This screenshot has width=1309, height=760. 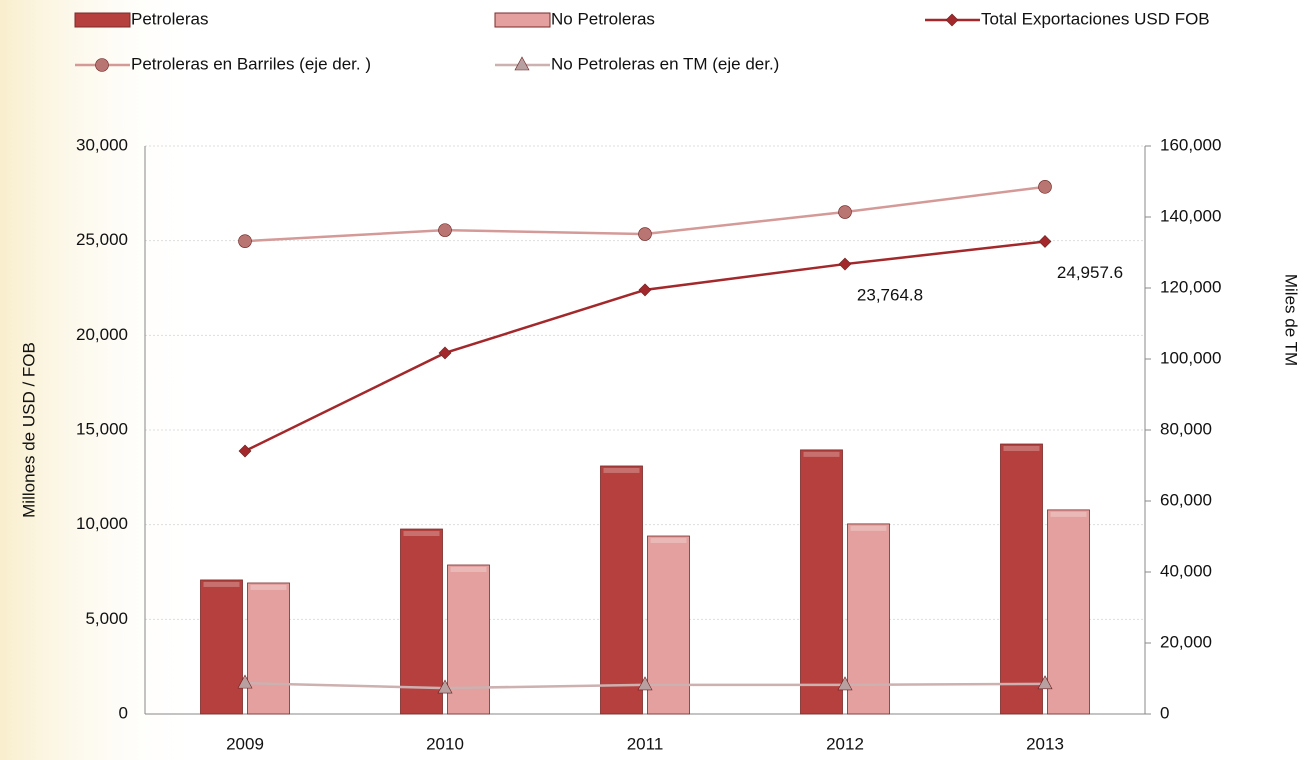 What do you see at coordinates (102, 428) in the screenshot?
I see `y-tick-label: 15,000` at bounding box center [102, 428].